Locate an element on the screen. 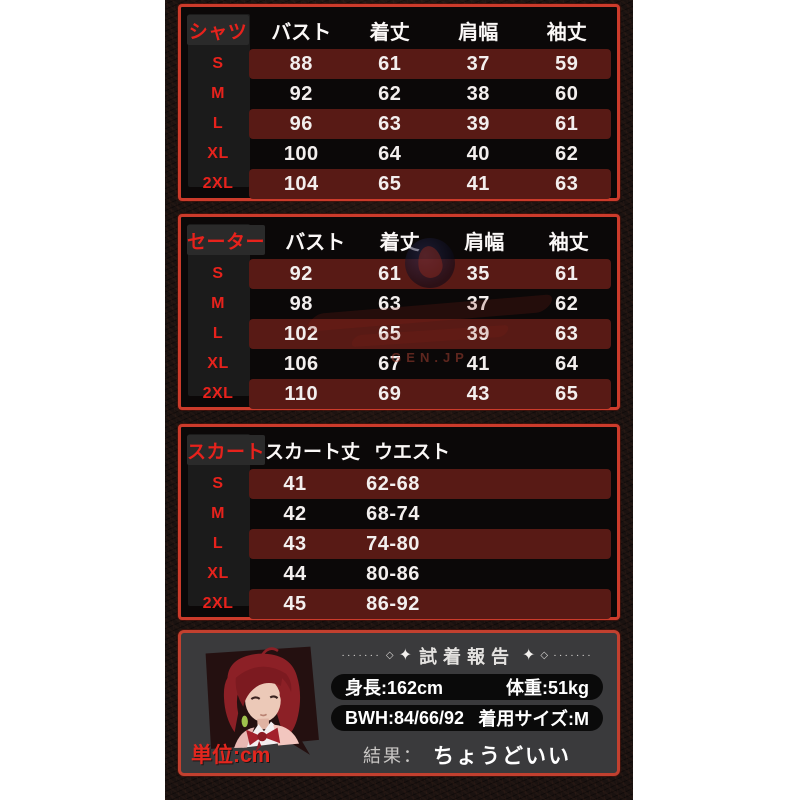 The height and width of the screenshot is (800, 800). column-header: 着丈 is located at coordinates (389, 32).